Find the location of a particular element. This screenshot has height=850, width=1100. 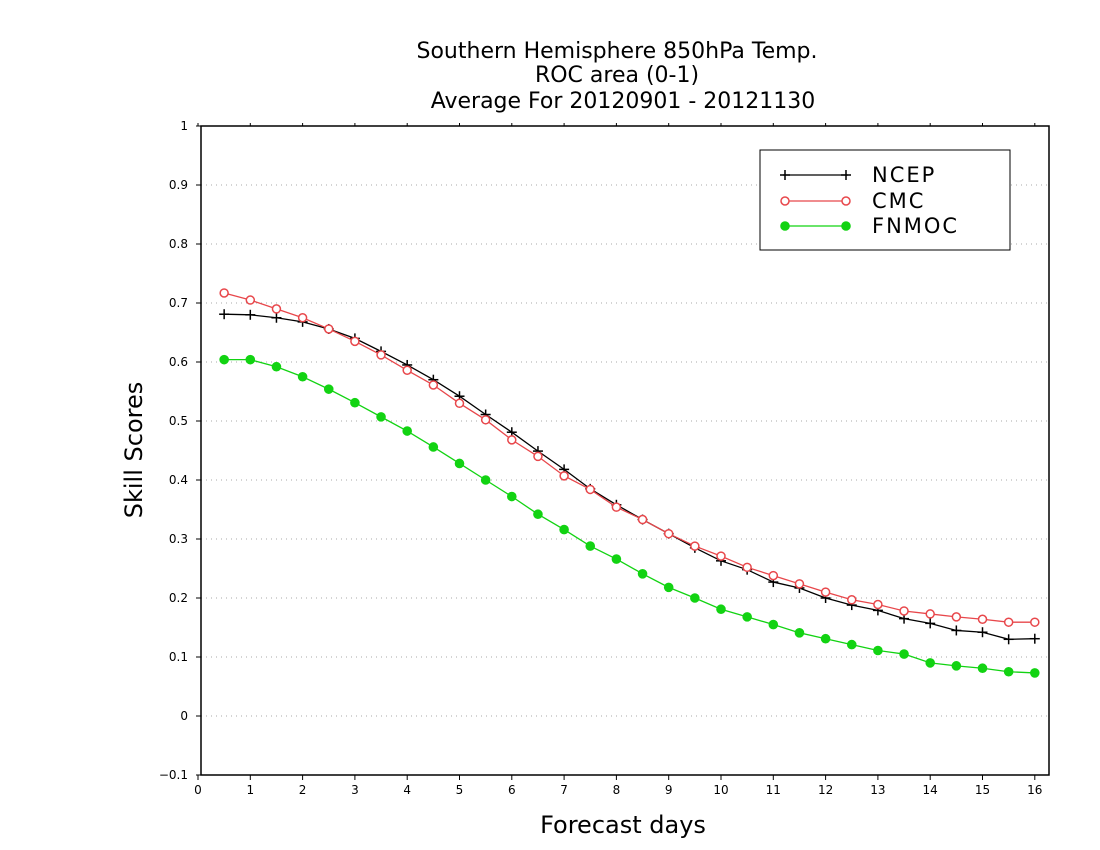

y-axis-label: Skill Scores is located at coordinates (134, 450).